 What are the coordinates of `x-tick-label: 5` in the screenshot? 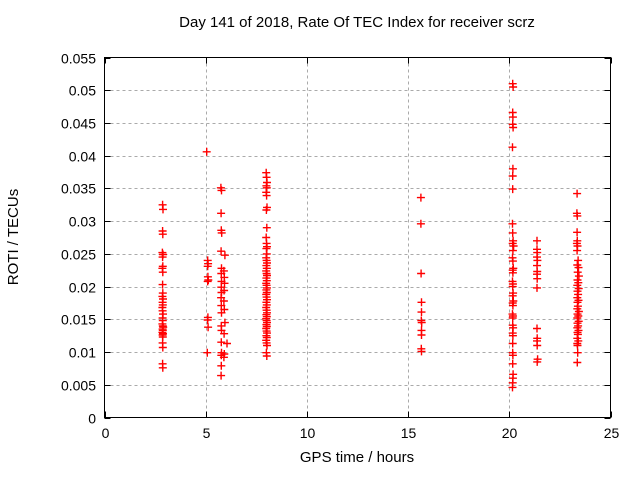 It's located at (207, 433).